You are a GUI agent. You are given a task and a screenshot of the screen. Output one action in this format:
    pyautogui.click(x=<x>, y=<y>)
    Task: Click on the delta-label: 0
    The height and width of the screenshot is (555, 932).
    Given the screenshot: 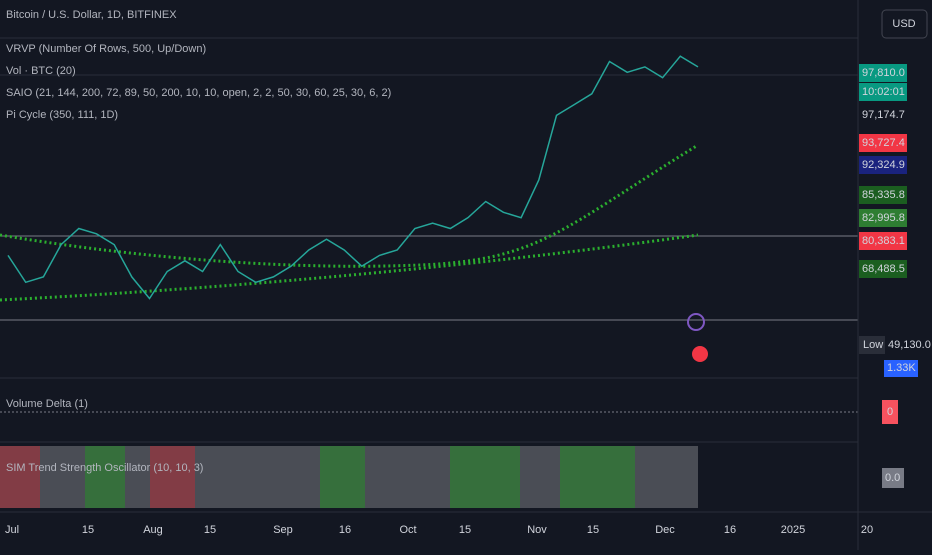 What is the action you would take?
    pyautogui.click(x=890, y=412)
    